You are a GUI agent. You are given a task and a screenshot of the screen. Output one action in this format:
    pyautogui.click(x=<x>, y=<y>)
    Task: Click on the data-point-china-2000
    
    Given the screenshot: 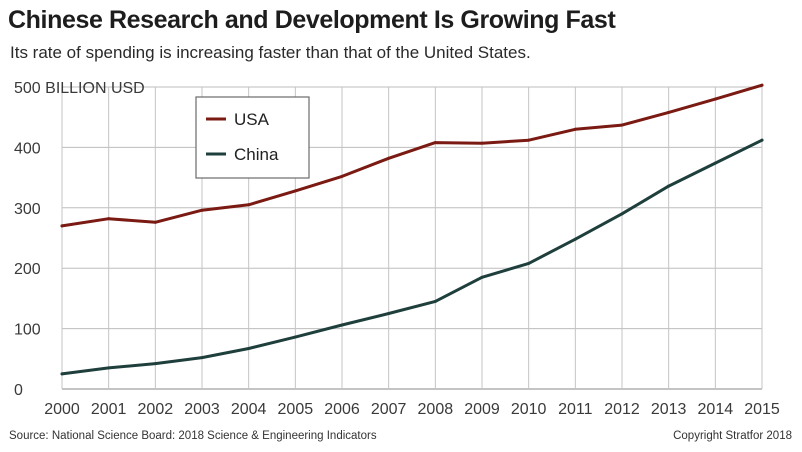 What is the action you would take?
    pyautogui.click(x=62, y=374)
    